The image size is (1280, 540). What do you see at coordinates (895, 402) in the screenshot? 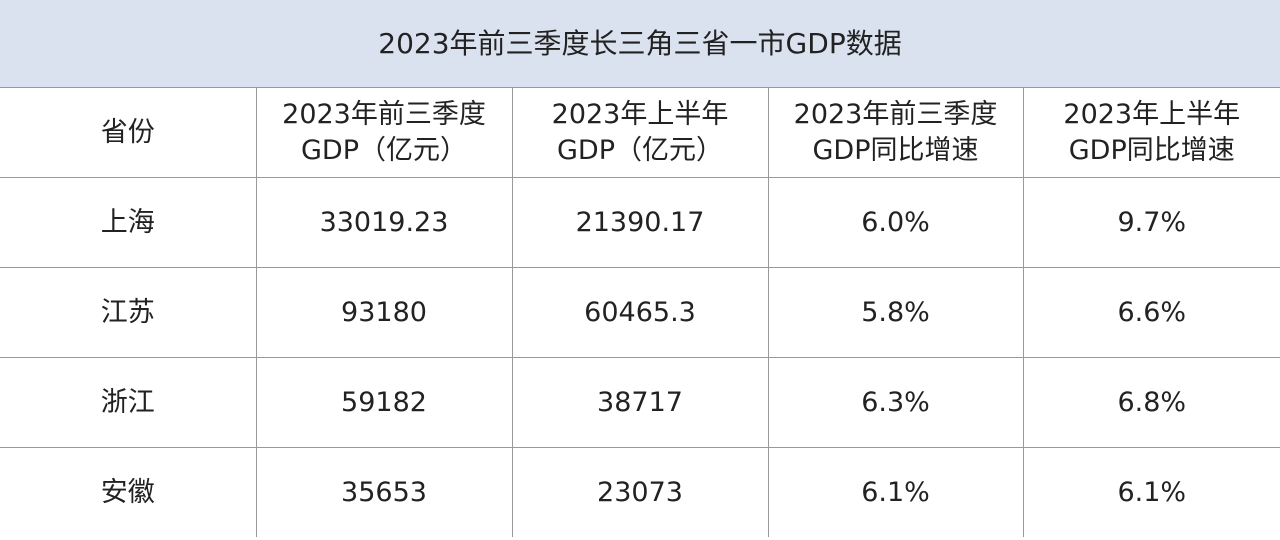
I see `value-cell: 6.3%` at bounding box center [895, 402].